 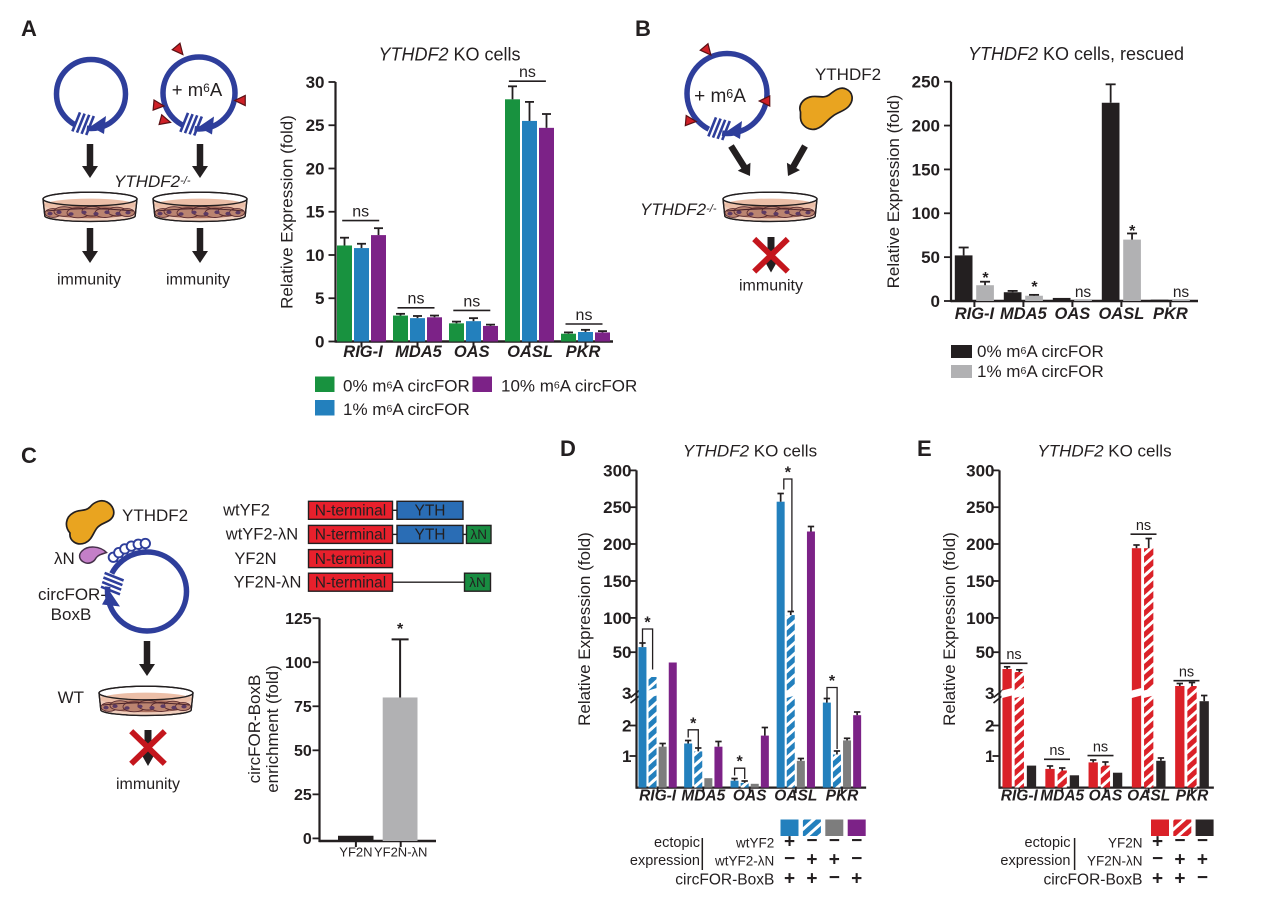 I want to click on svg-text: B, so click(x=643, y=28).